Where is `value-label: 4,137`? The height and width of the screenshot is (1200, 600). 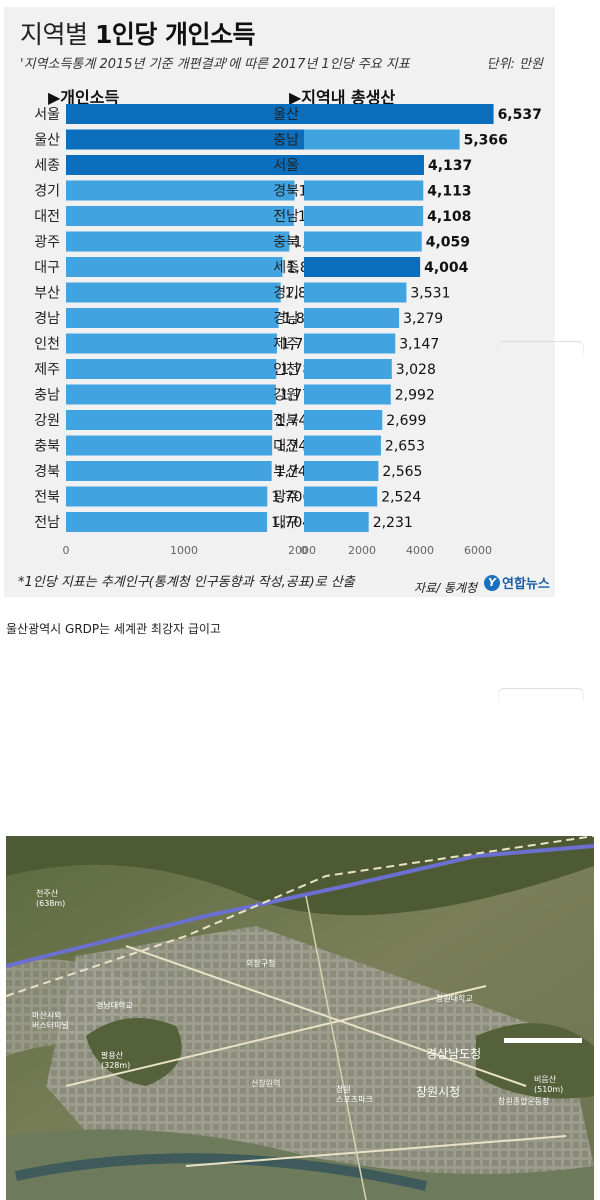 value-label: 4,137 is located at coordinates (450, 166).